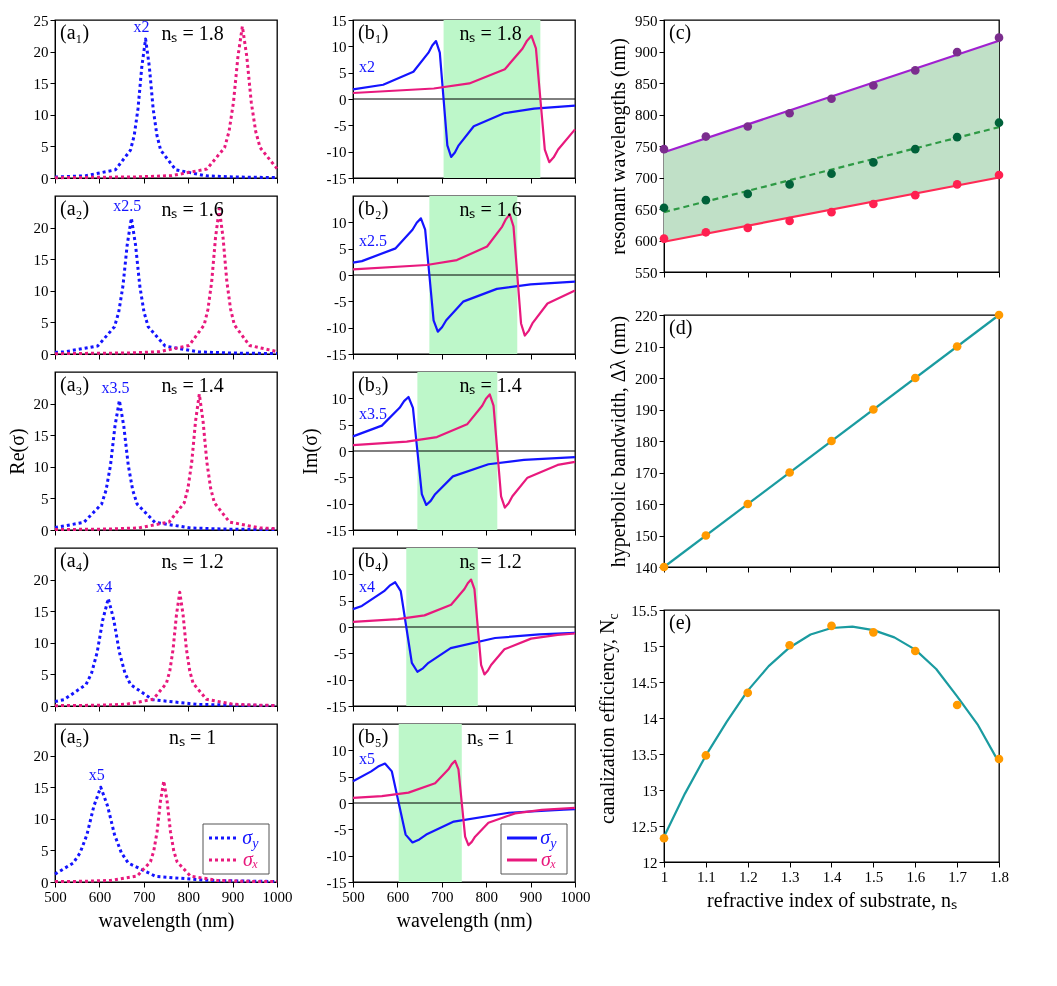 The image size is (1057, 986). I want to click on y-tick-label: 14.5, so click(644, 682).